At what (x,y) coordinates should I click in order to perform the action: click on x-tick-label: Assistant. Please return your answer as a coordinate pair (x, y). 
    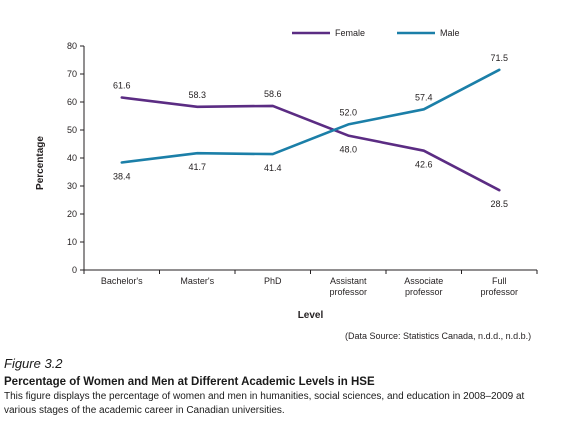
    Looking at the image, I should click on (348, 281).